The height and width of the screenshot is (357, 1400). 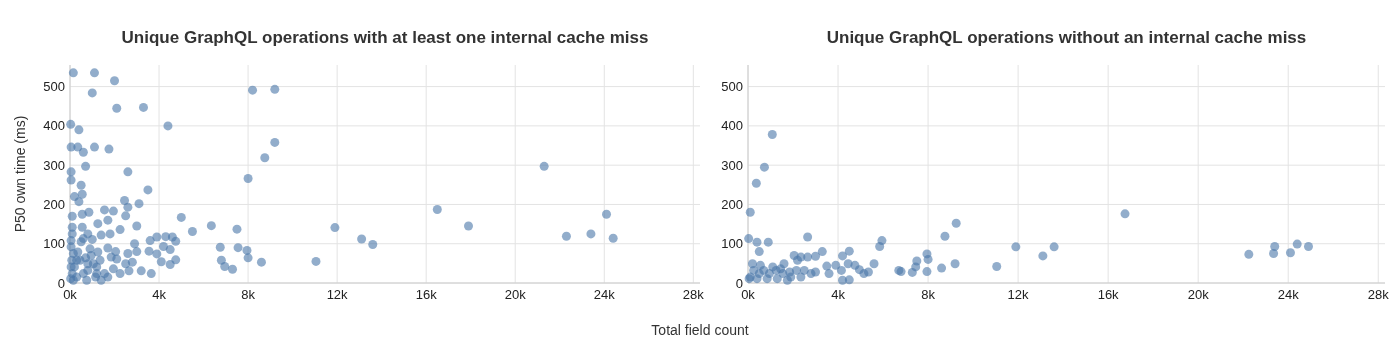 What do you see at coordinates (385, 37) in the screenshot?
I see `chart-title: Unique GraphQL operations with at least one internal cache miss` at bounding box center [385, 37].